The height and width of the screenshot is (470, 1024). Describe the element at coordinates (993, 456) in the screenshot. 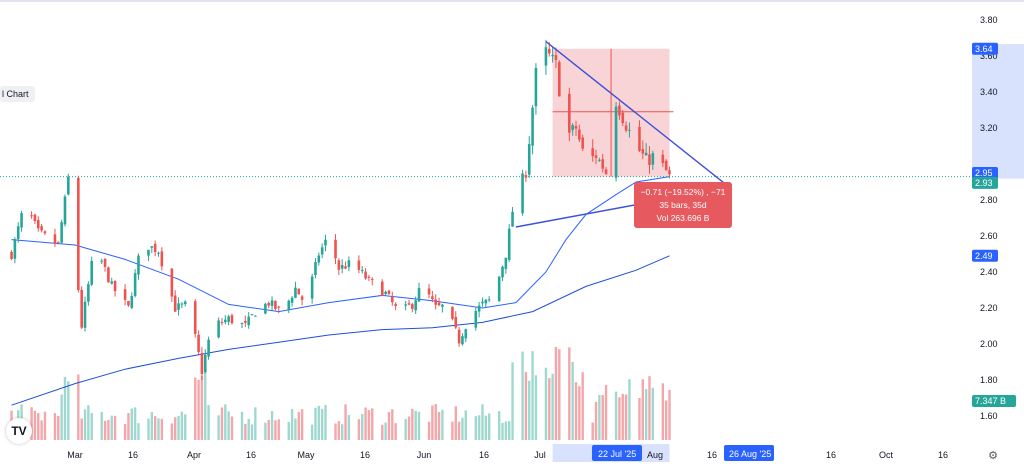

I see `gear-icon: ⚙` at that location.